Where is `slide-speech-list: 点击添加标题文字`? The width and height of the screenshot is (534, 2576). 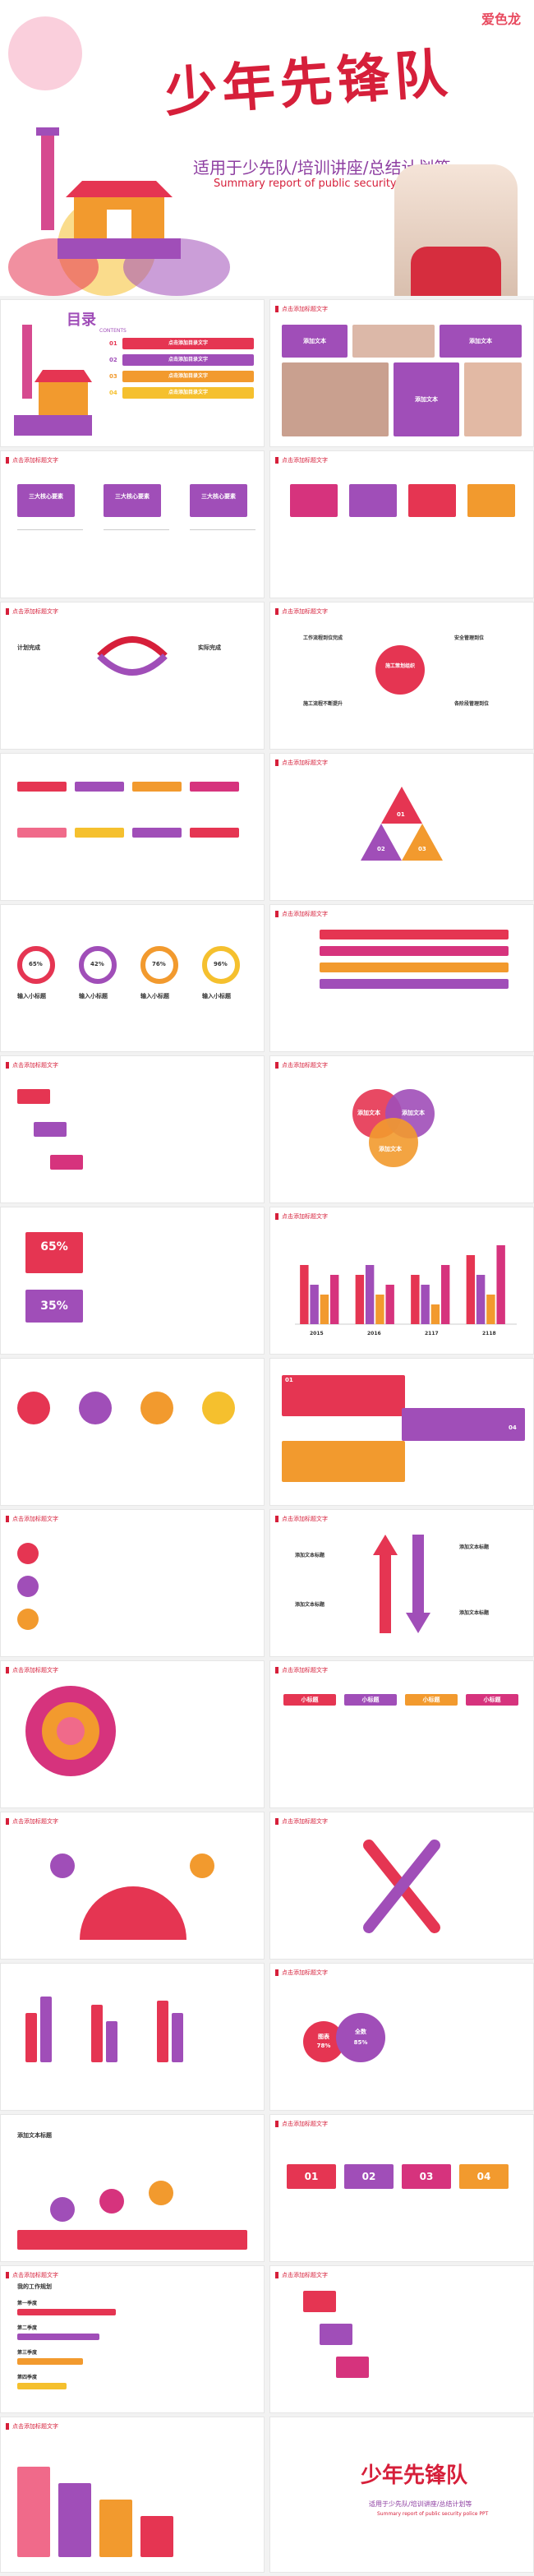
slide-speech-list: 点击添加标题文字 is located at coordinates (132, 1583).